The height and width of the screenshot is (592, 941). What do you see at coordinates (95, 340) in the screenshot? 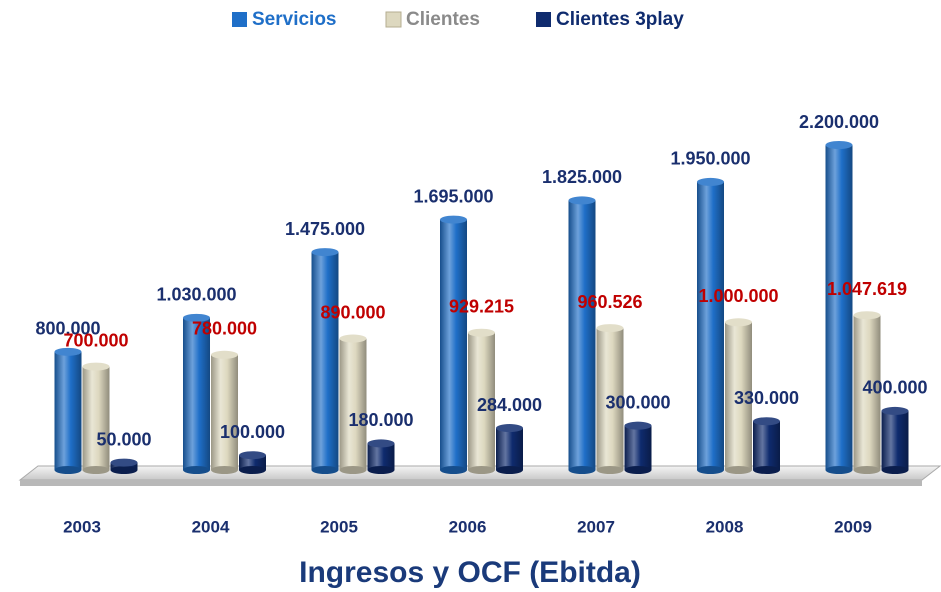
I see `data-label: 700.000` at bounding box center [95, 340].